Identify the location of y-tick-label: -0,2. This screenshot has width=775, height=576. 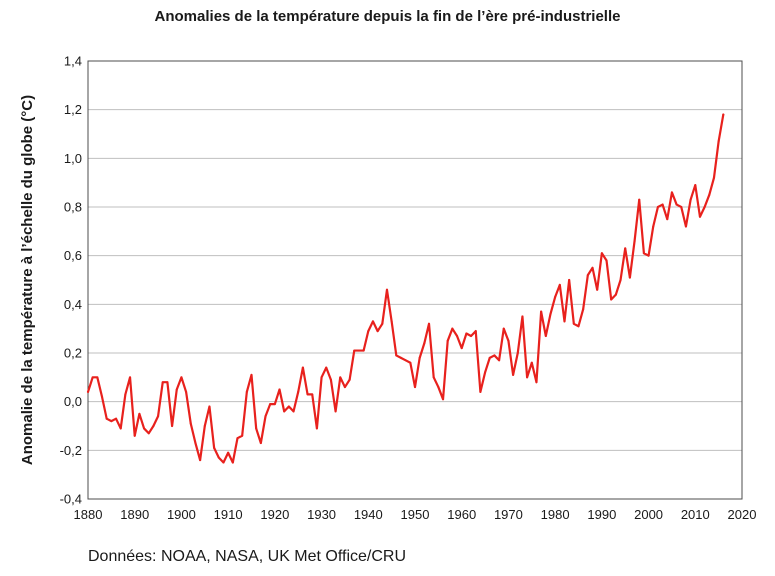
(71, 450).